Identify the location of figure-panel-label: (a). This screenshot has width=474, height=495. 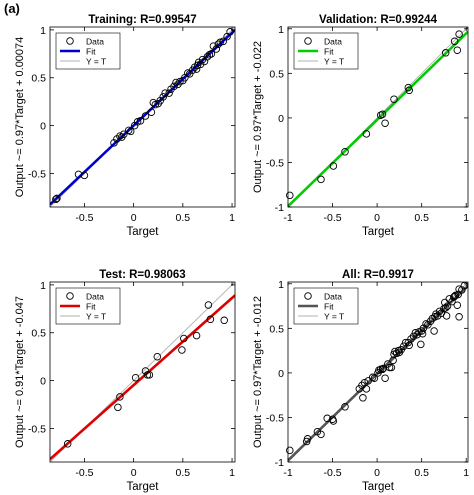
(12, 8).